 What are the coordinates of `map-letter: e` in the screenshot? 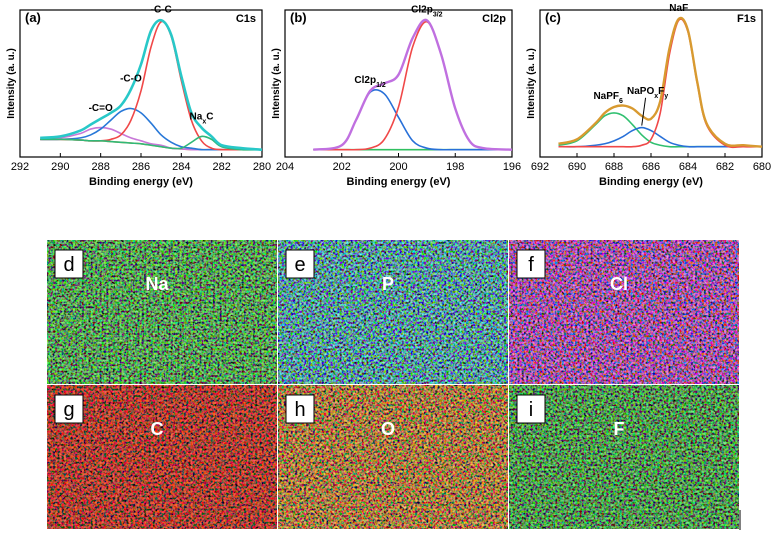 It's located at (299, 265).